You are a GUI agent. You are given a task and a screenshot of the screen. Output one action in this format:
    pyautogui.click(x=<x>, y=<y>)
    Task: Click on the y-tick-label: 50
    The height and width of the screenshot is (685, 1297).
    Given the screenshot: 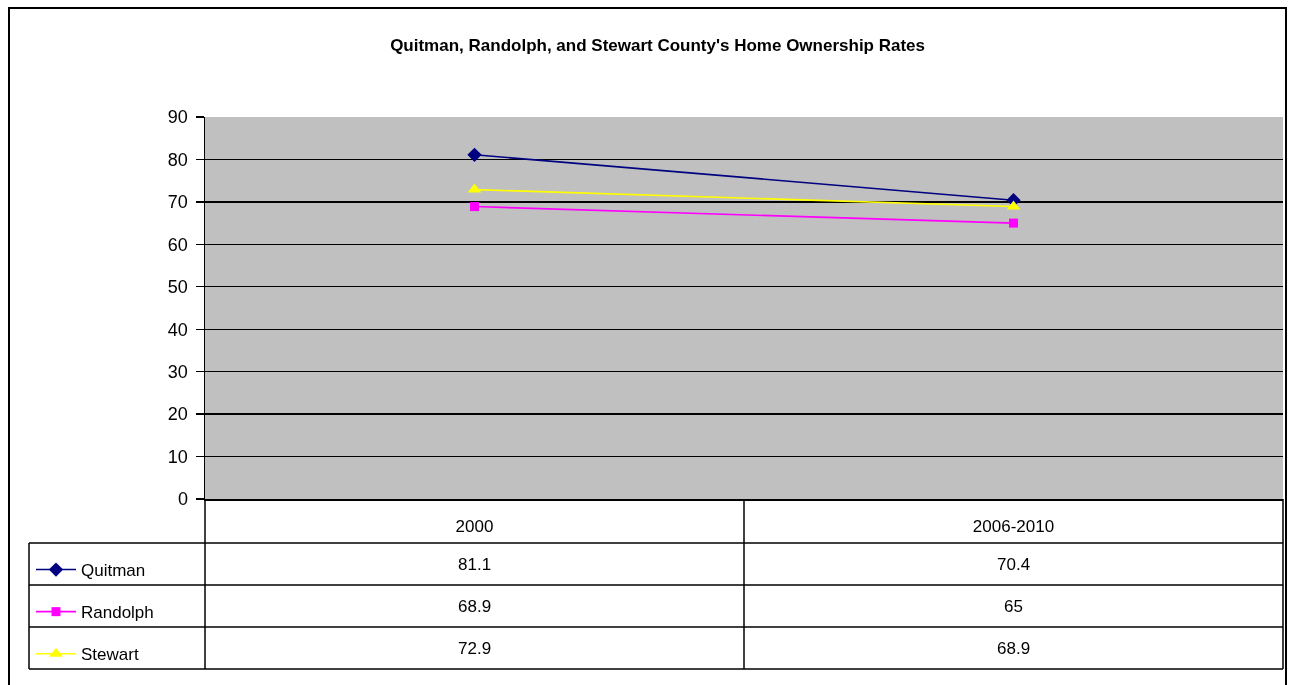 What is the action you would take?
    pyautogui.click(x=177, y=287)
    